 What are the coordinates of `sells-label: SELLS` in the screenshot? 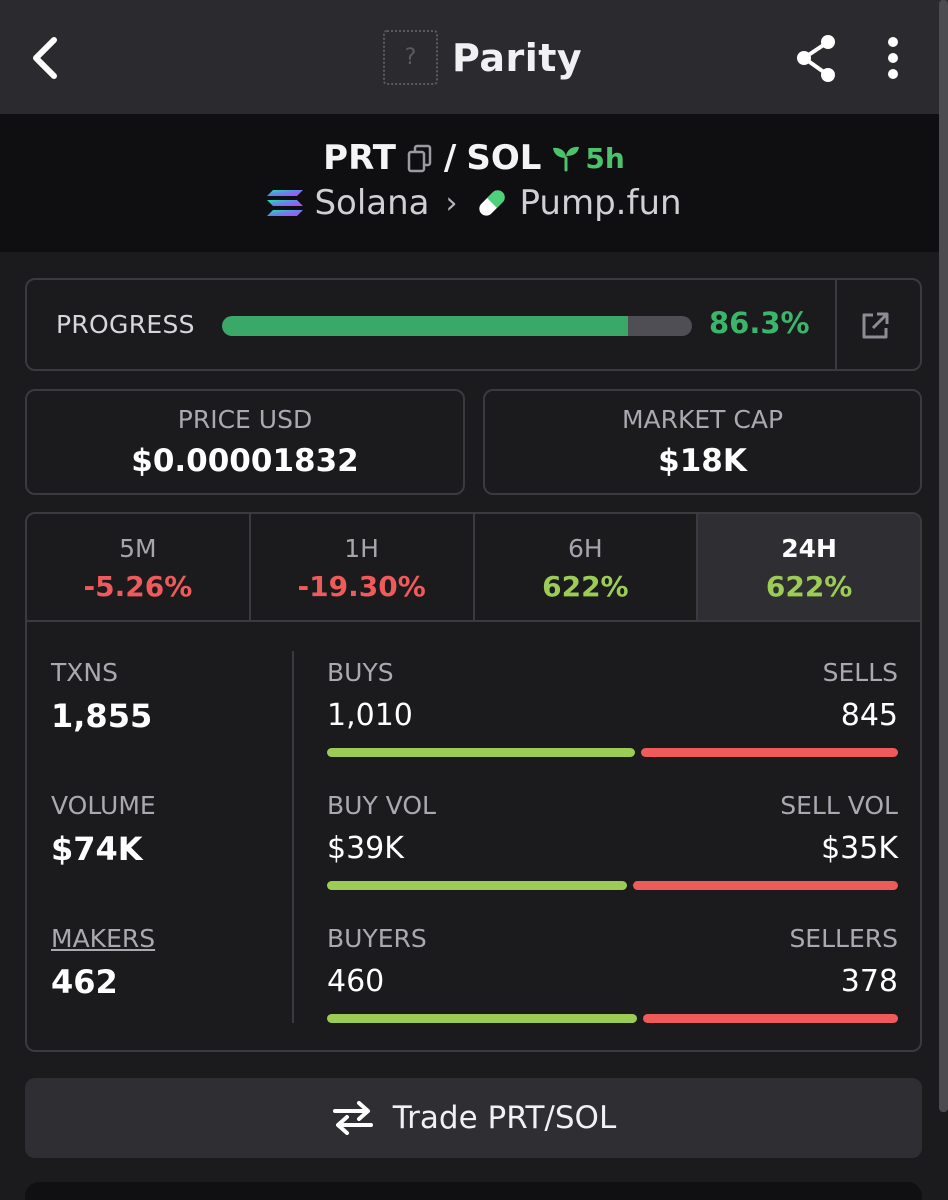 It's located at (860, 672).